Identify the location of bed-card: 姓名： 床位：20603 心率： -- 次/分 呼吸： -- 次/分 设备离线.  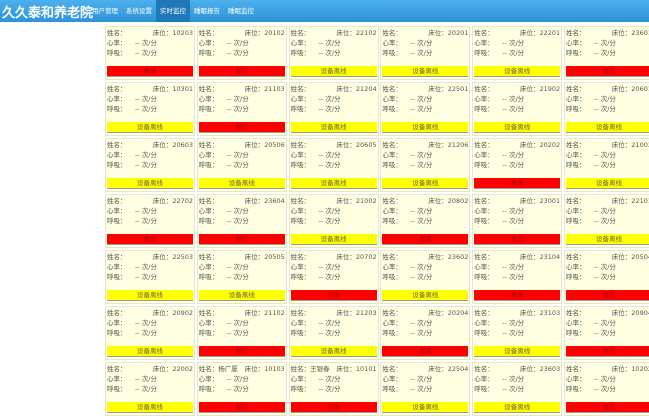
(150, 165).